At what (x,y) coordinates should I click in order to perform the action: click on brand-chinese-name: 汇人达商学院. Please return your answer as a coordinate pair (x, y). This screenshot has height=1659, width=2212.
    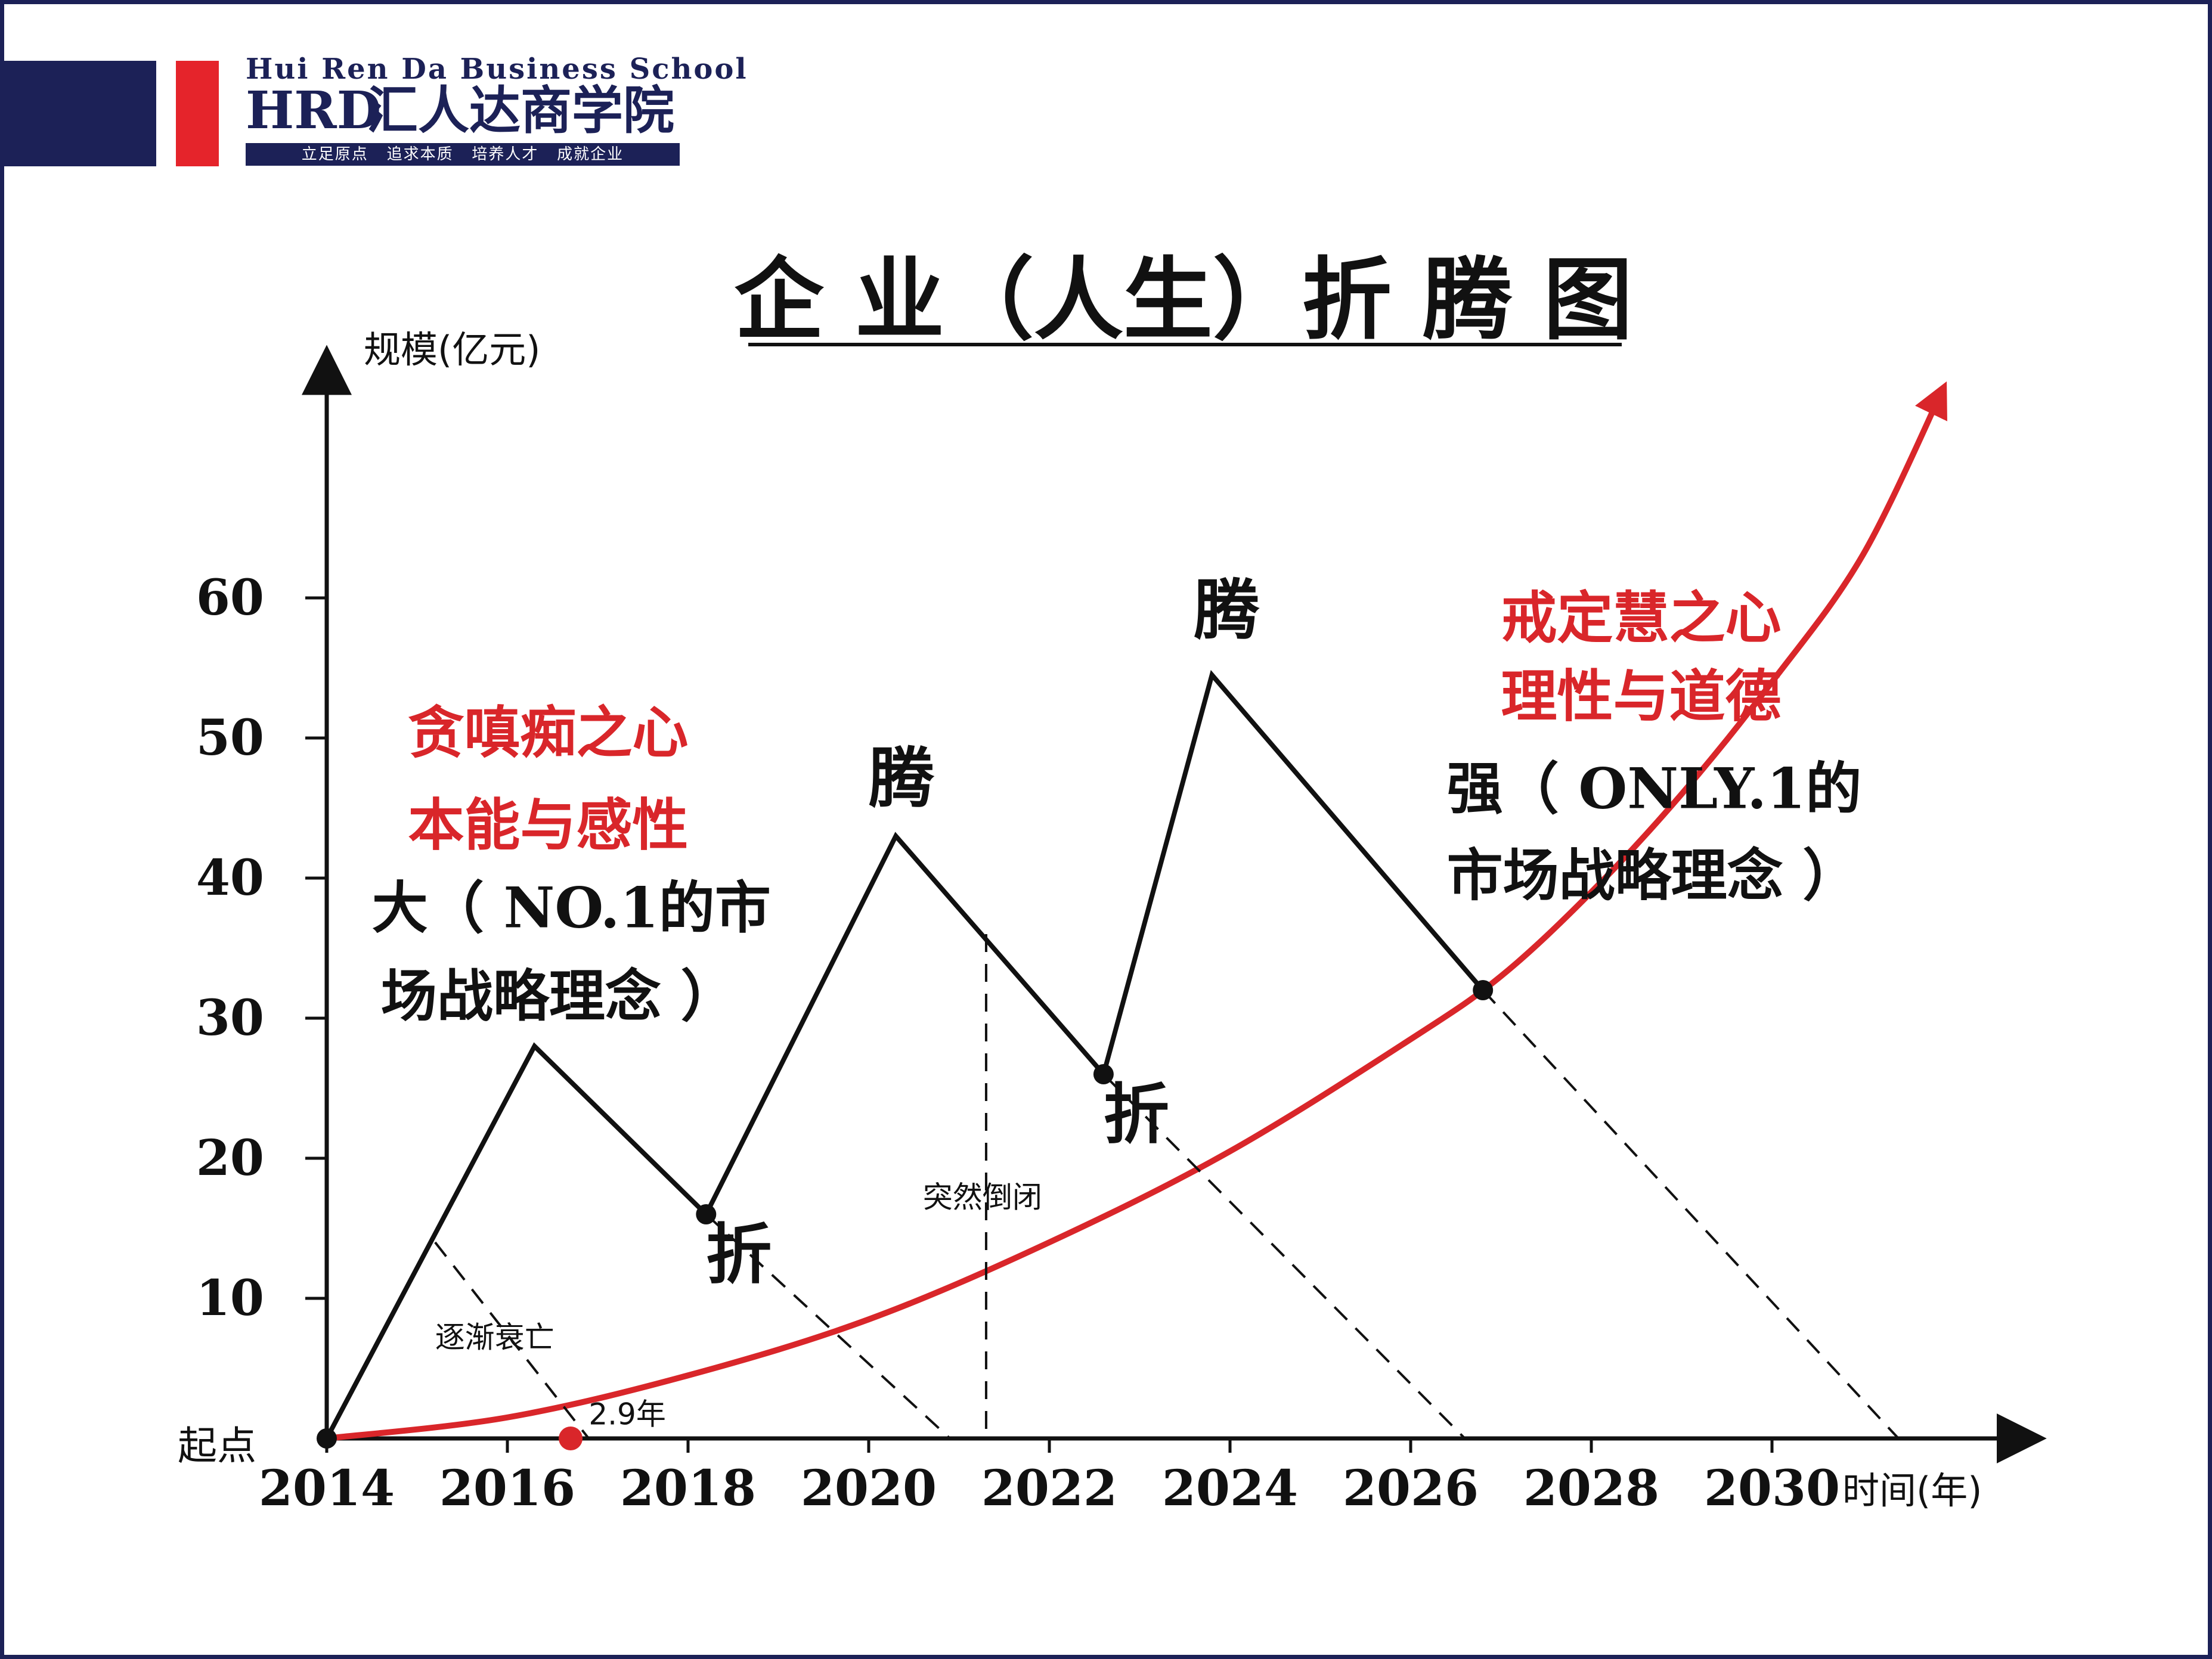
    Looking at the image, I should click on (520, 110).